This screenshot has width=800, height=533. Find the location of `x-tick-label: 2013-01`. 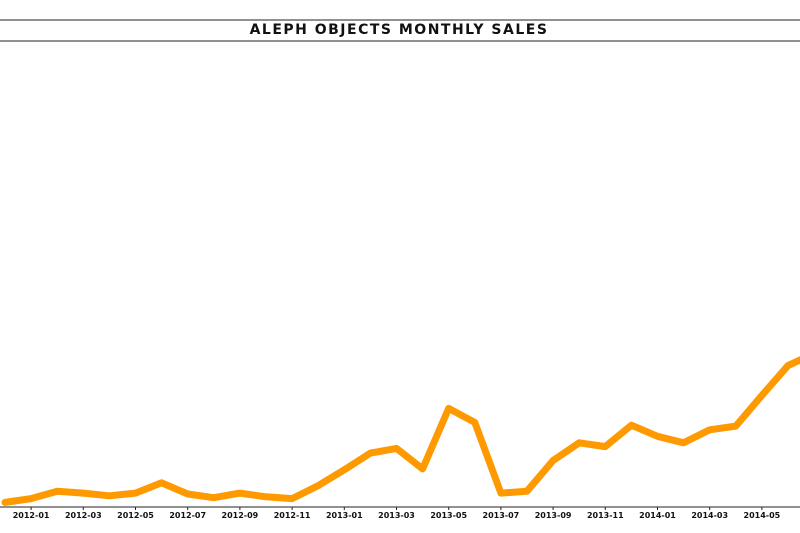

x-tick-label: 2013-01 is located at coordinates (344, 515).